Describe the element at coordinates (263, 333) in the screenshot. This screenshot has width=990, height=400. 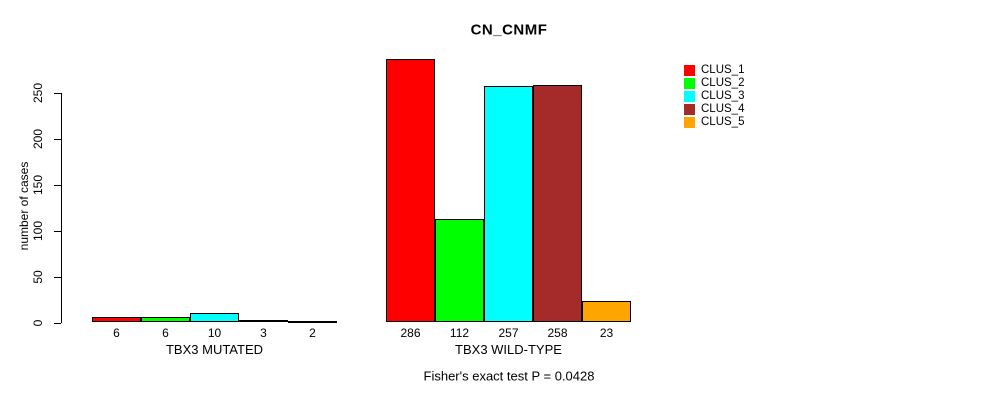
I see `bar-value-label: 3` at that location.